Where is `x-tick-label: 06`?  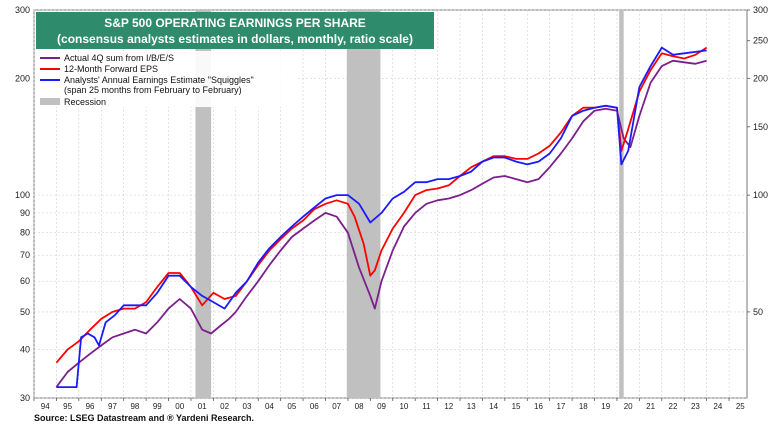
x-tick-label: 06 is located at coordinates (314, 406).